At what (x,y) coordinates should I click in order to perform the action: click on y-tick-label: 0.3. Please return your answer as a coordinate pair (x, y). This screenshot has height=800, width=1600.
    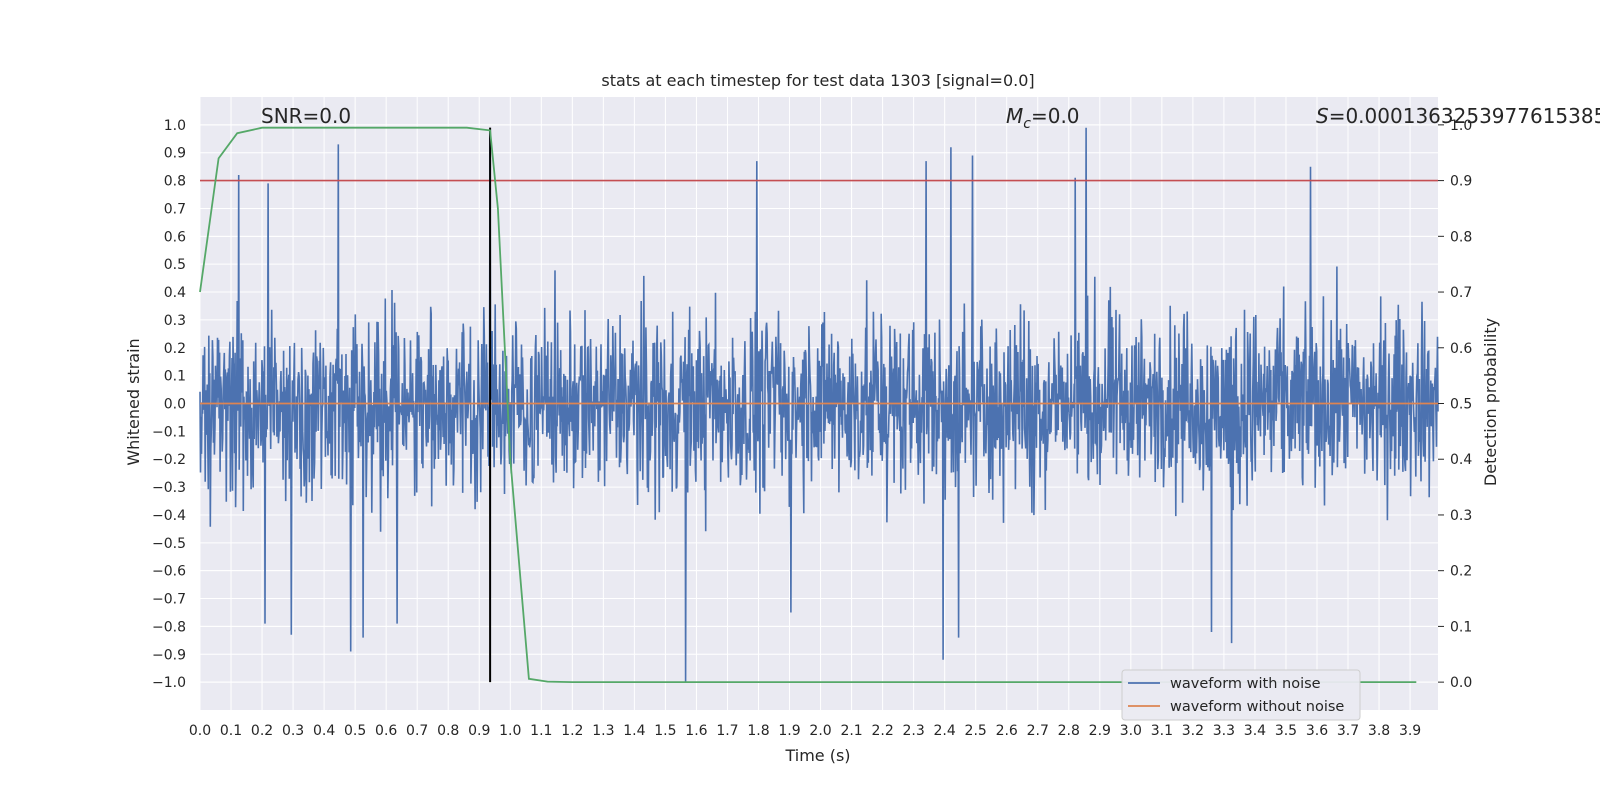
    Looking at the image, I should click on (175, 321).